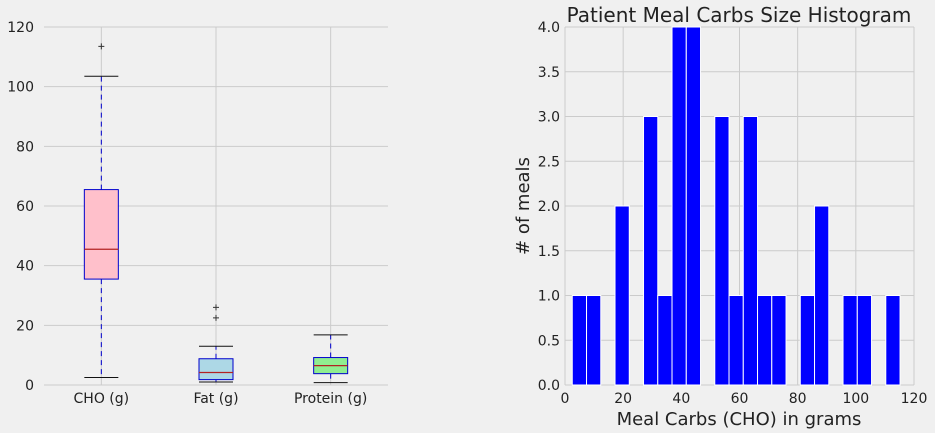 The height and width of the screenshot is (433, 935). What do you see at coordinates (20, 88) in the screenshot?
I see `boxplot-y-tick-label: 100` at bounding box center [20, 88].